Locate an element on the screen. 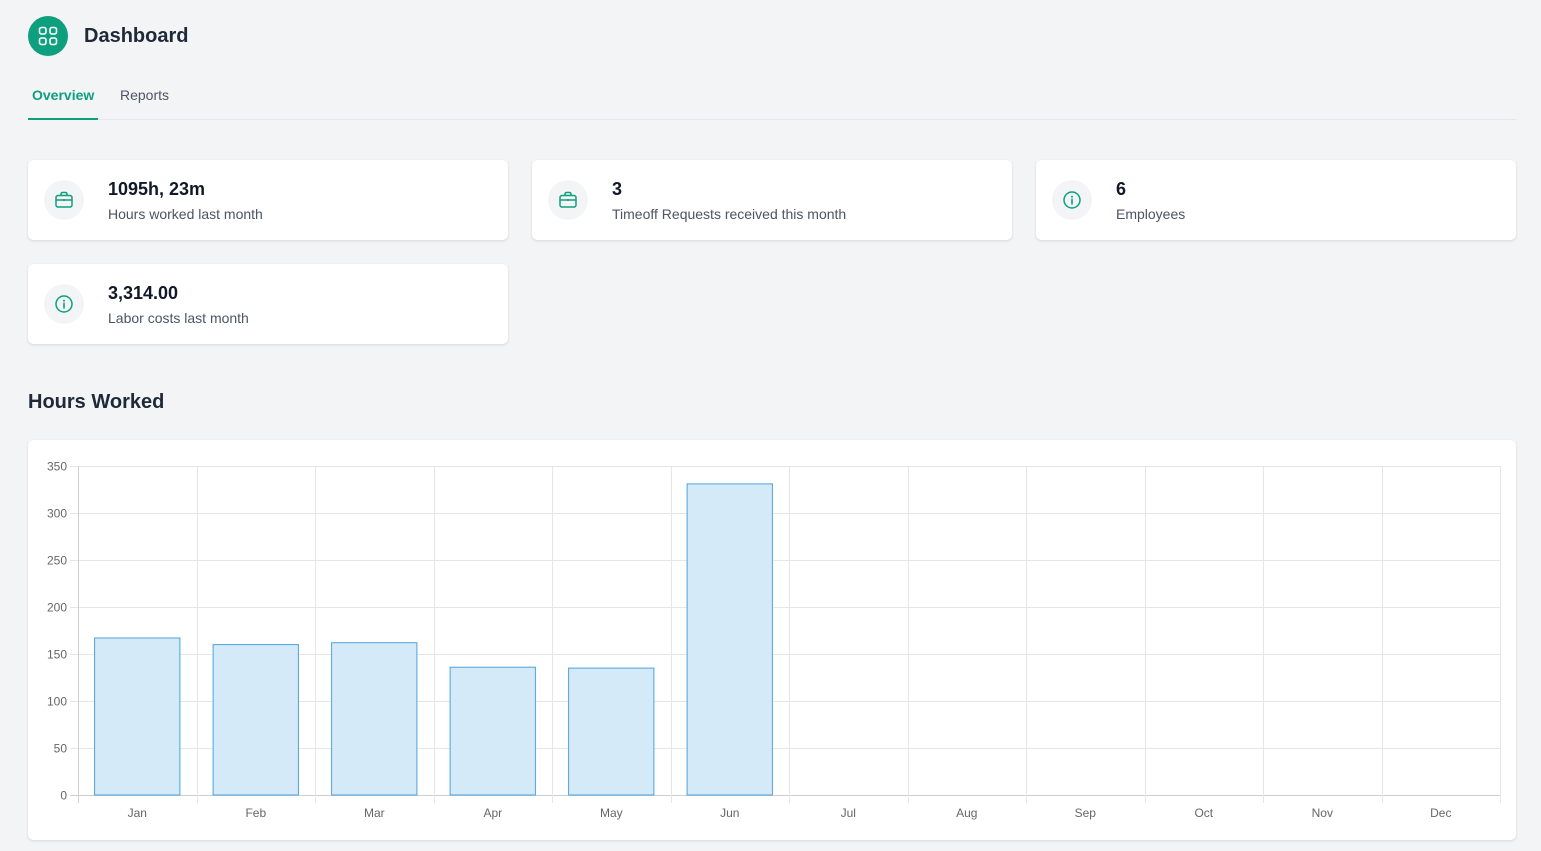  bar-may is located at coordinates (611, 731).